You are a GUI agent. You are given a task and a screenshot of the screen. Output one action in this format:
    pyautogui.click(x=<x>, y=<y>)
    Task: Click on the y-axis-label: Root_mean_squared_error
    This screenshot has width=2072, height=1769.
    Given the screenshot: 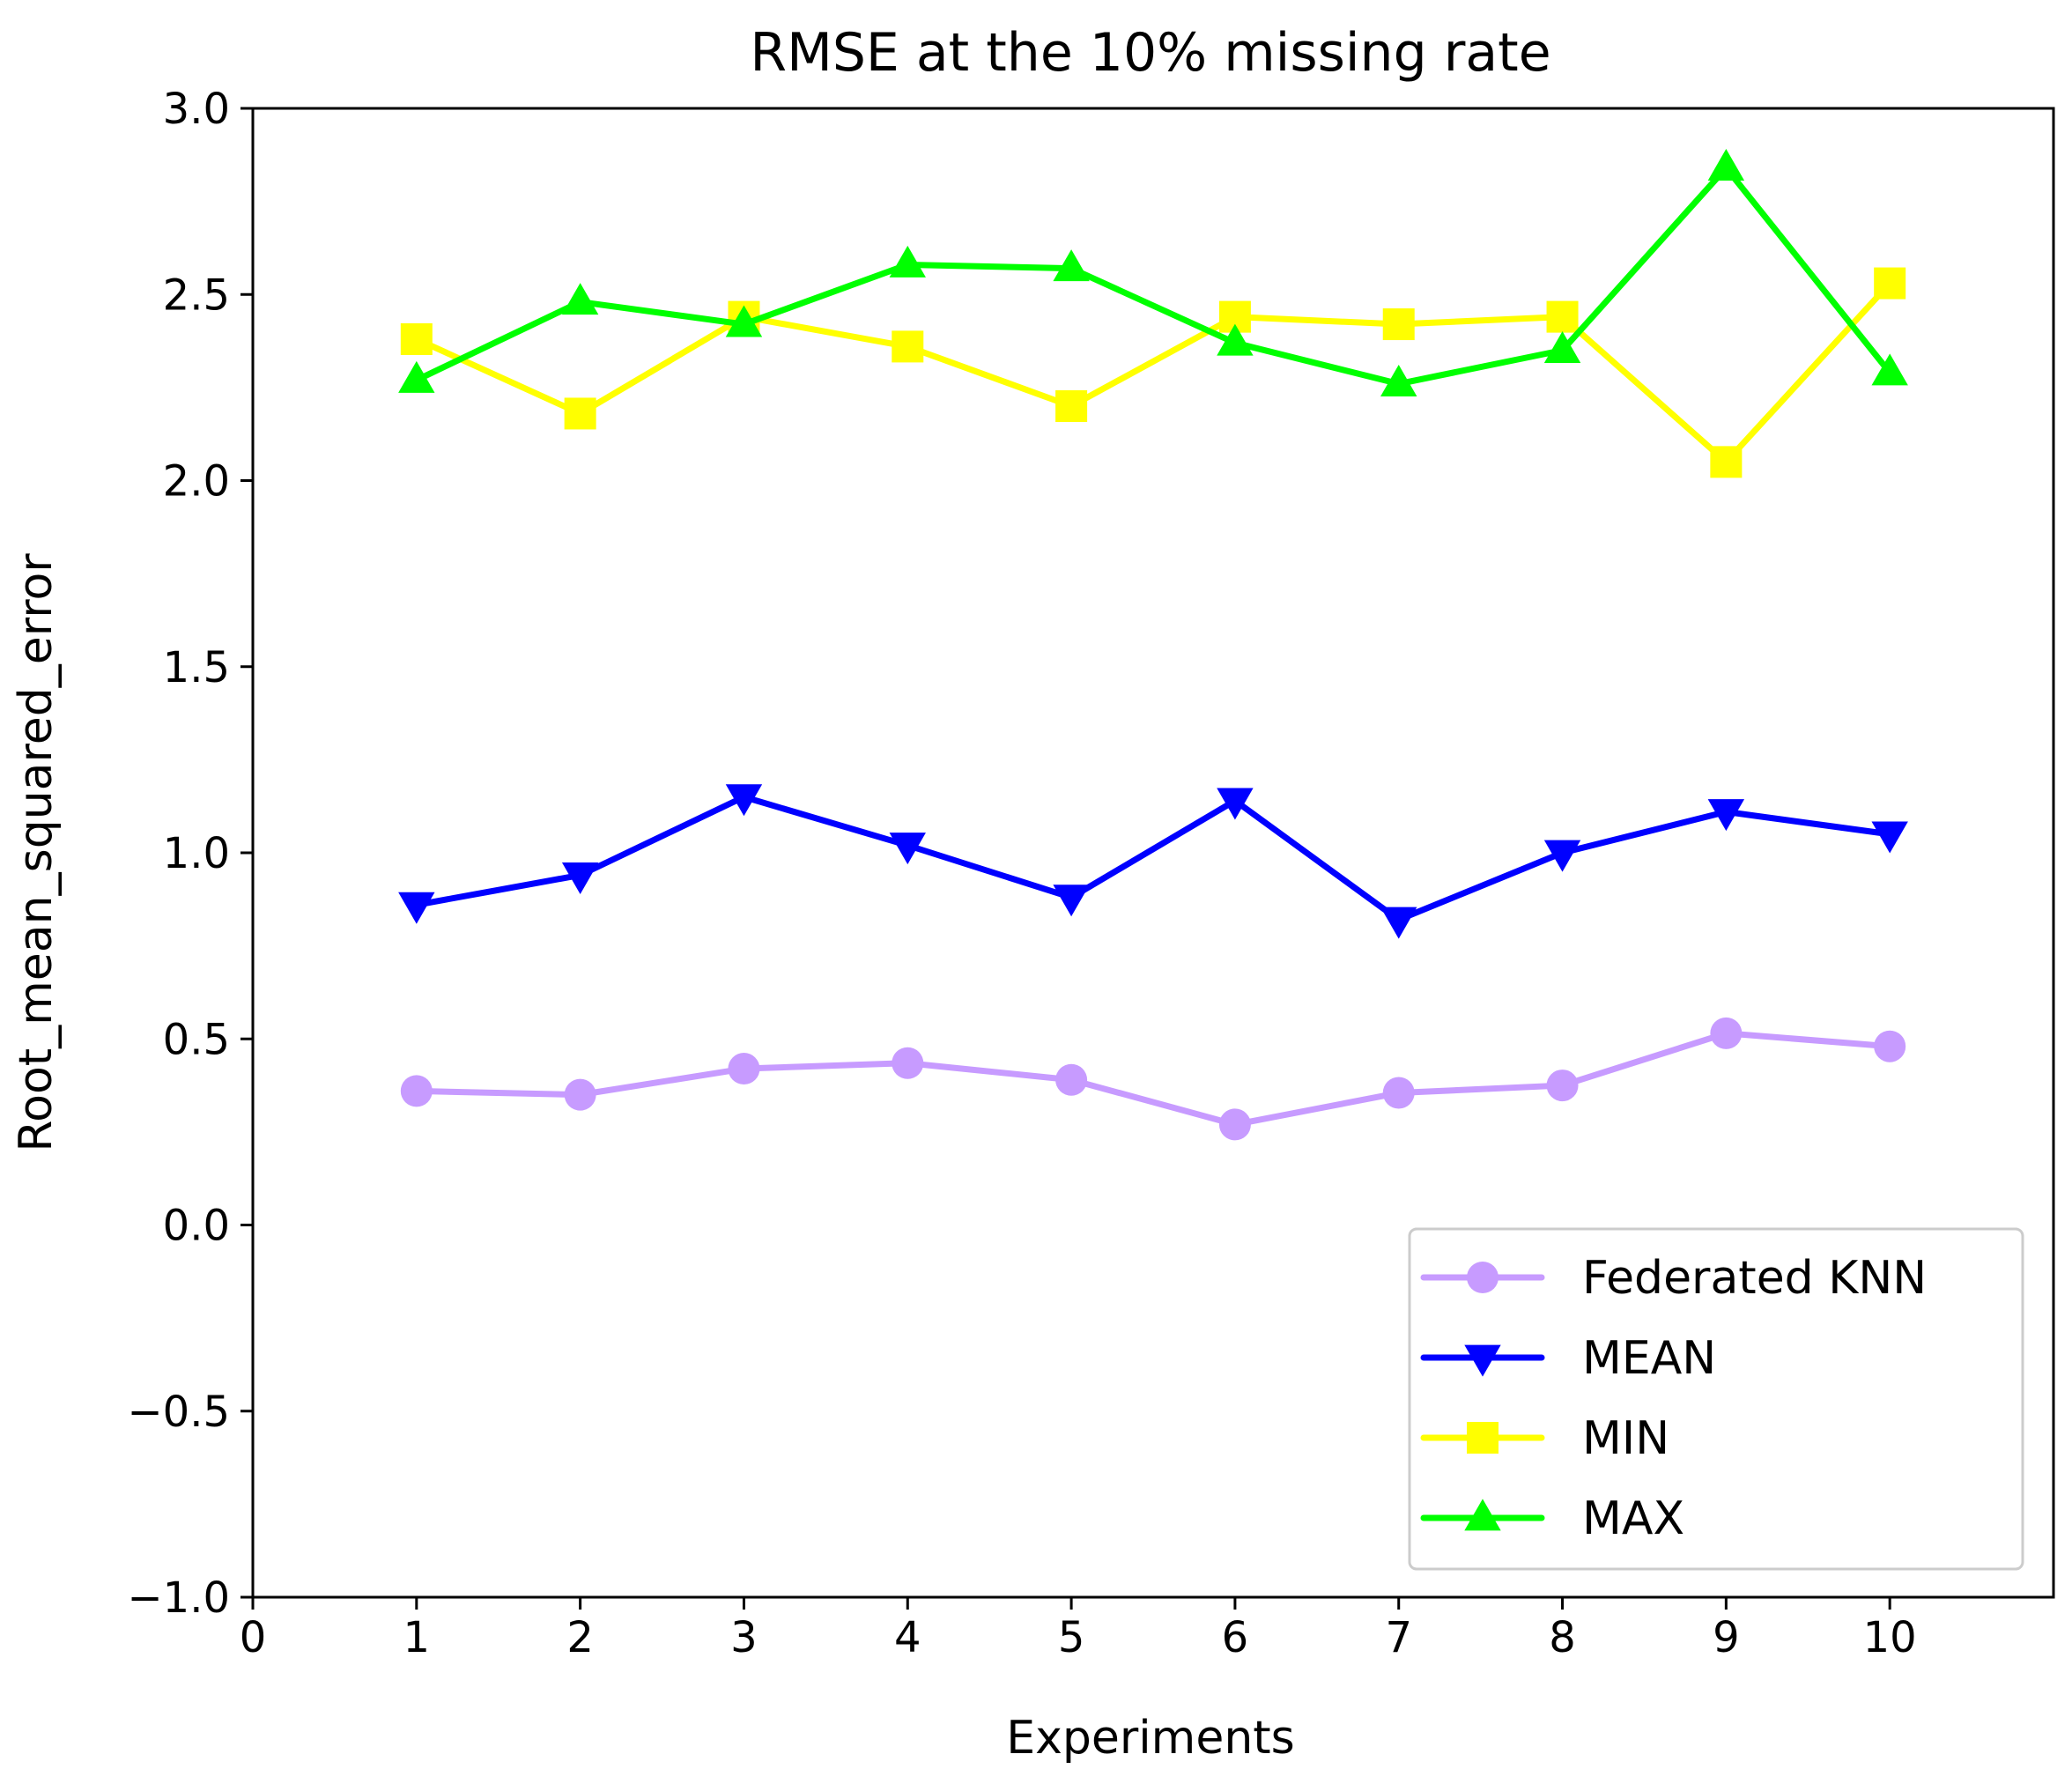 What is the action you would take?
    pyautogui.click(x=36, y=853)
    